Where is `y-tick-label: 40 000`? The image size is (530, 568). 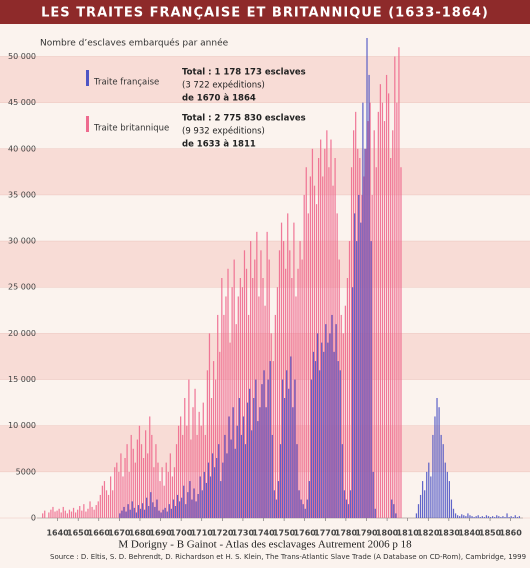 y-tick-label: 40 000 is located at coordinates (22, 148).